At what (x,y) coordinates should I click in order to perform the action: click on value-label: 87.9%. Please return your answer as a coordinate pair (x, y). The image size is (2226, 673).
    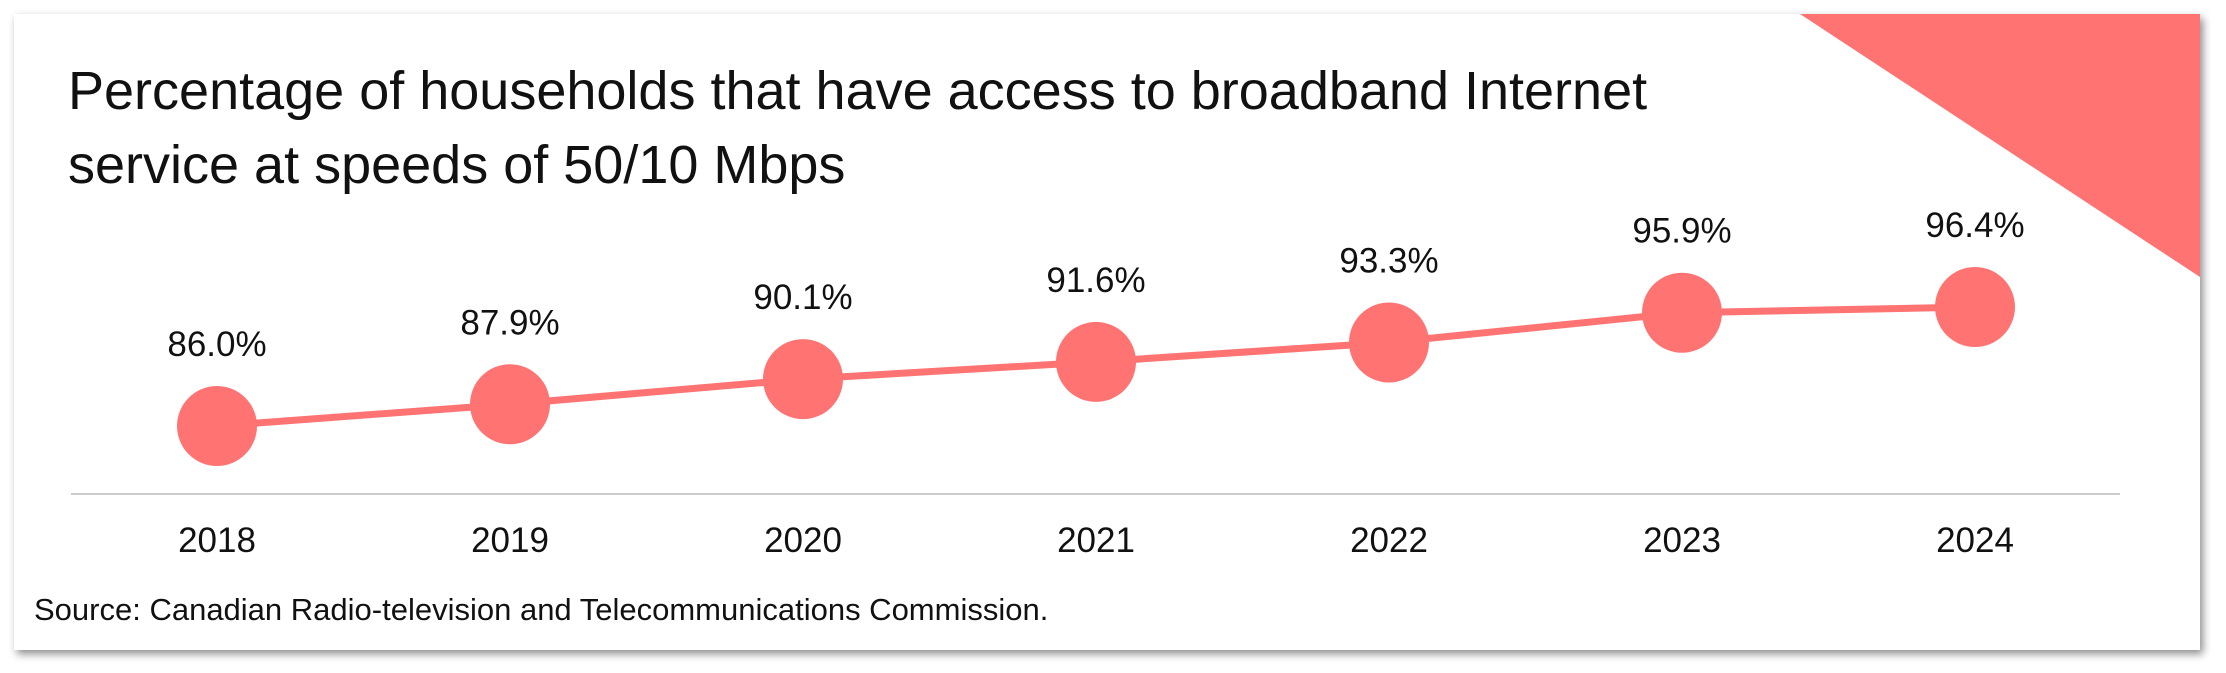
    Looking at the image, I should click on (509, 322).